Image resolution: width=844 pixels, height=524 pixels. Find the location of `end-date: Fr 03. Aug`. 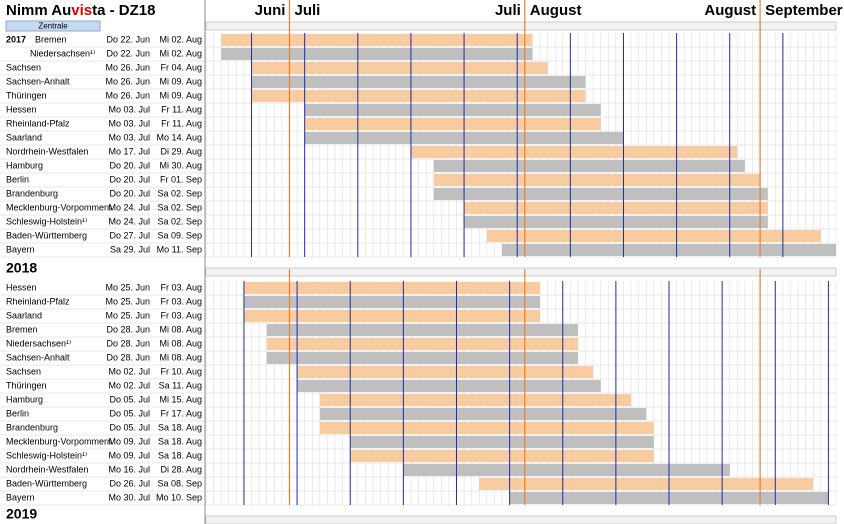

end-date: Fr 03. Aug is located at coordinates (181, 287).